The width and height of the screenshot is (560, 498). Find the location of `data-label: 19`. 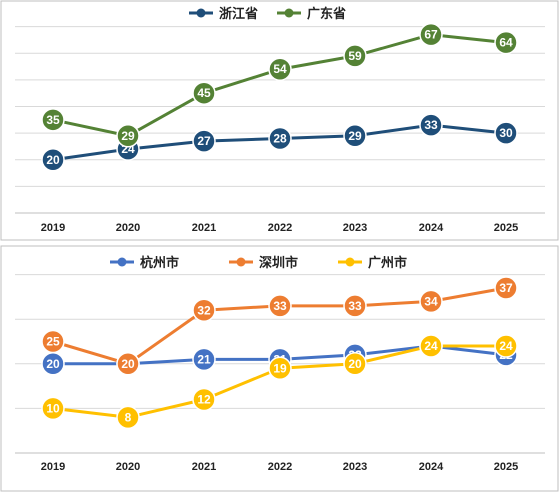

data-label: 19 is located at coordinates (280, 368).